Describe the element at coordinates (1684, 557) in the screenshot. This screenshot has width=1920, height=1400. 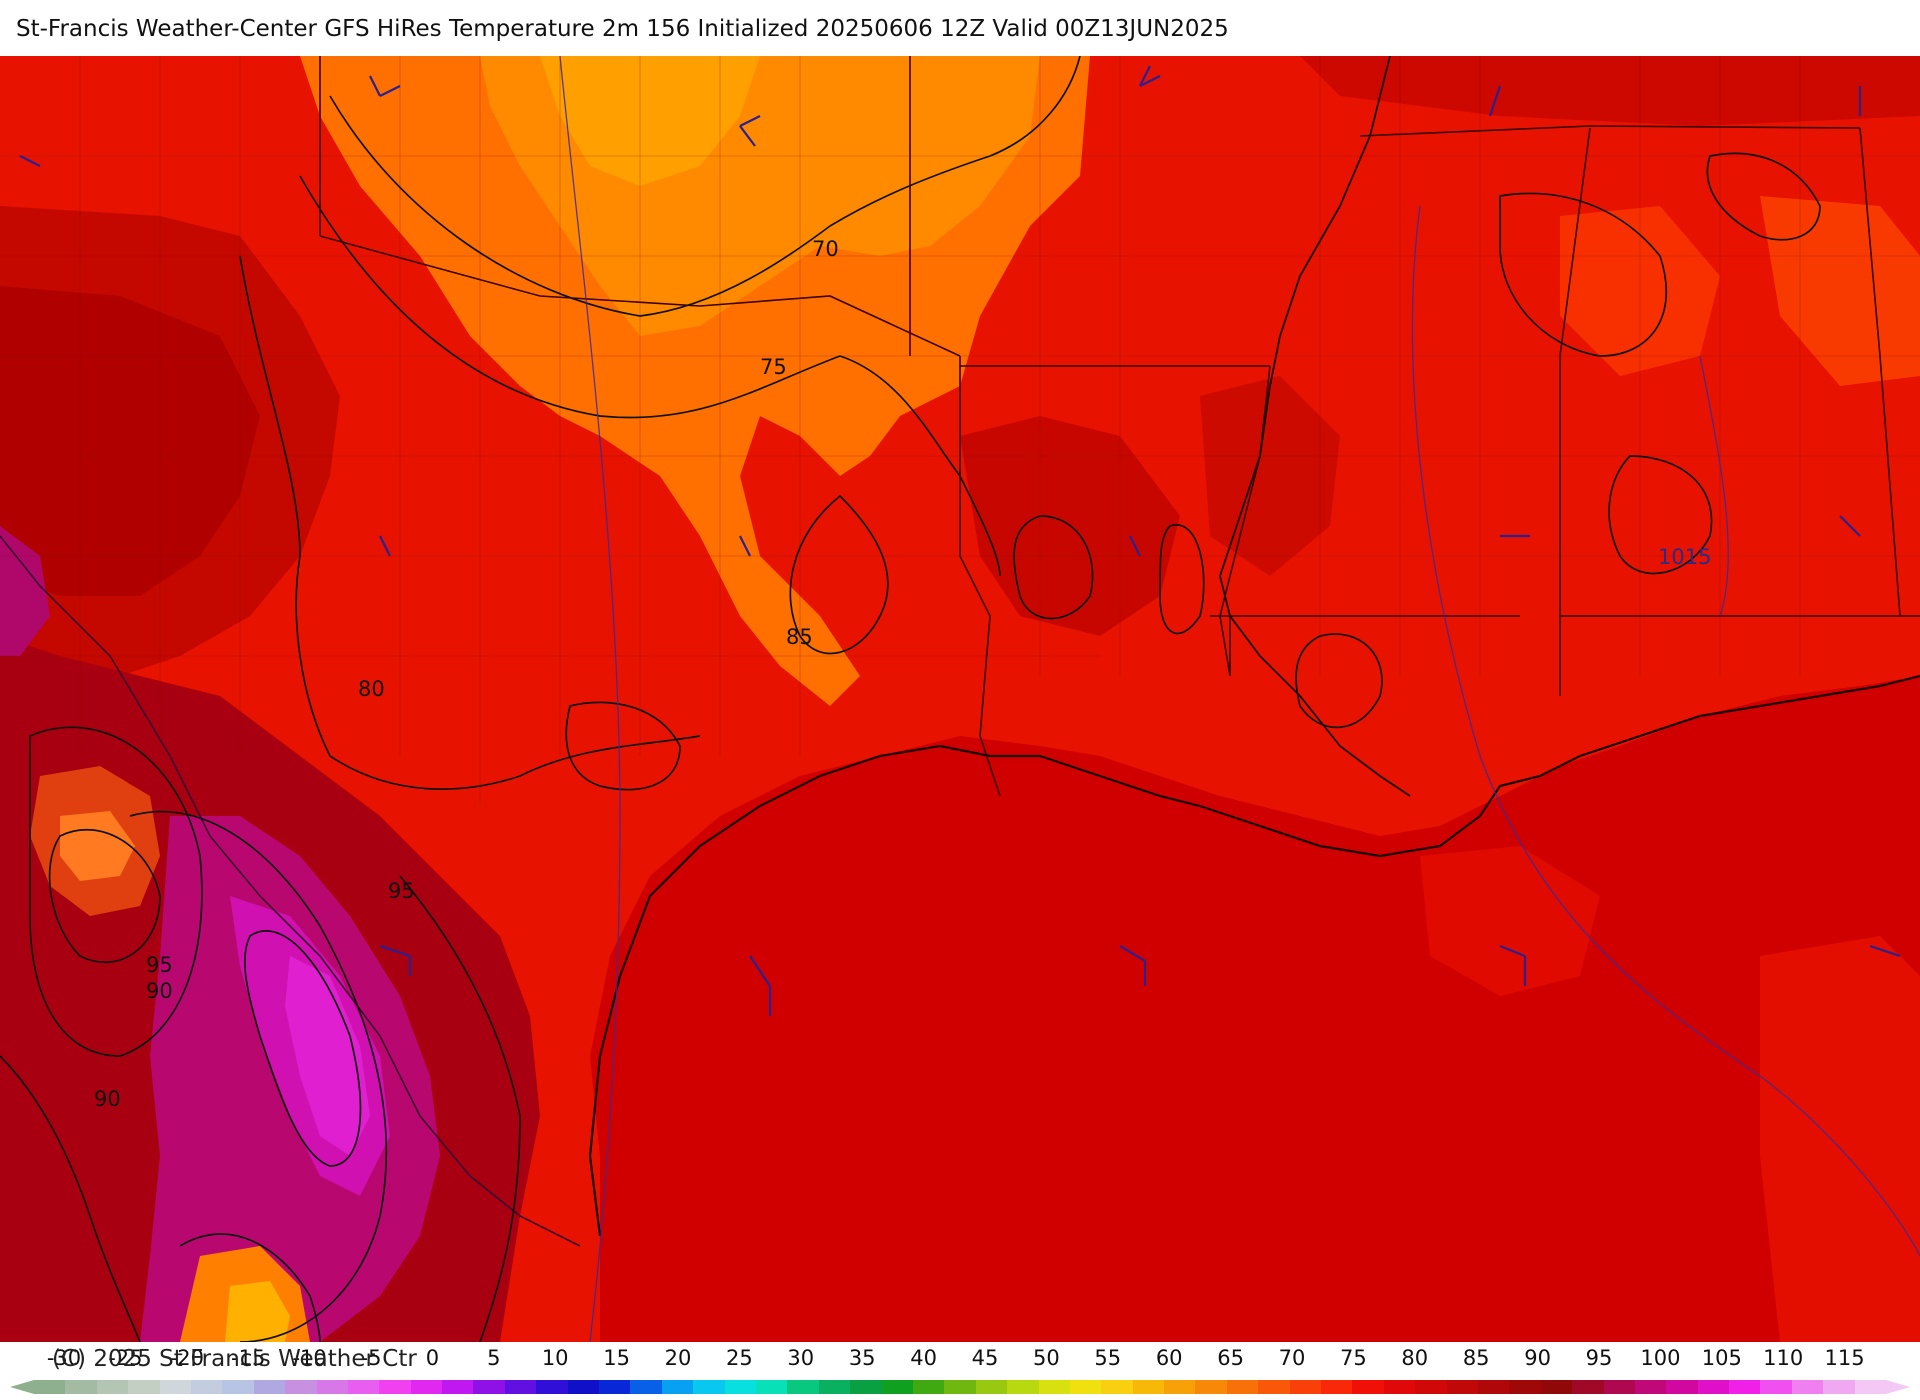
I see `isobar-label-1015: 1015` at that location.